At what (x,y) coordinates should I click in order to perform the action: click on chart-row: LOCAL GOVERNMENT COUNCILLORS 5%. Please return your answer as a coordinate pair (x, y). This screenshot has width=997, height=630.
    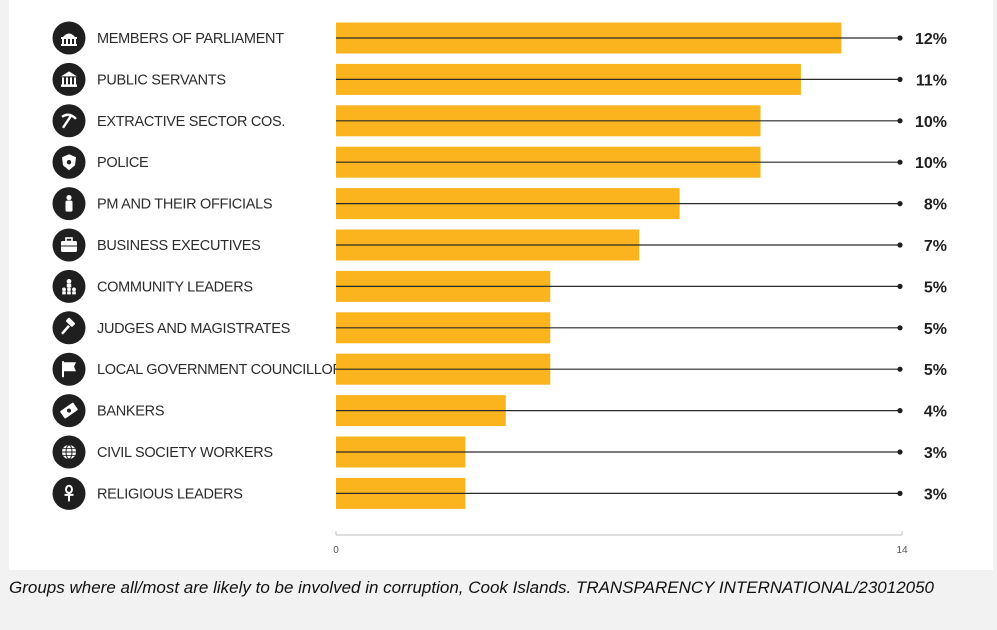
    Looking at the image, I should click on (499, 369).